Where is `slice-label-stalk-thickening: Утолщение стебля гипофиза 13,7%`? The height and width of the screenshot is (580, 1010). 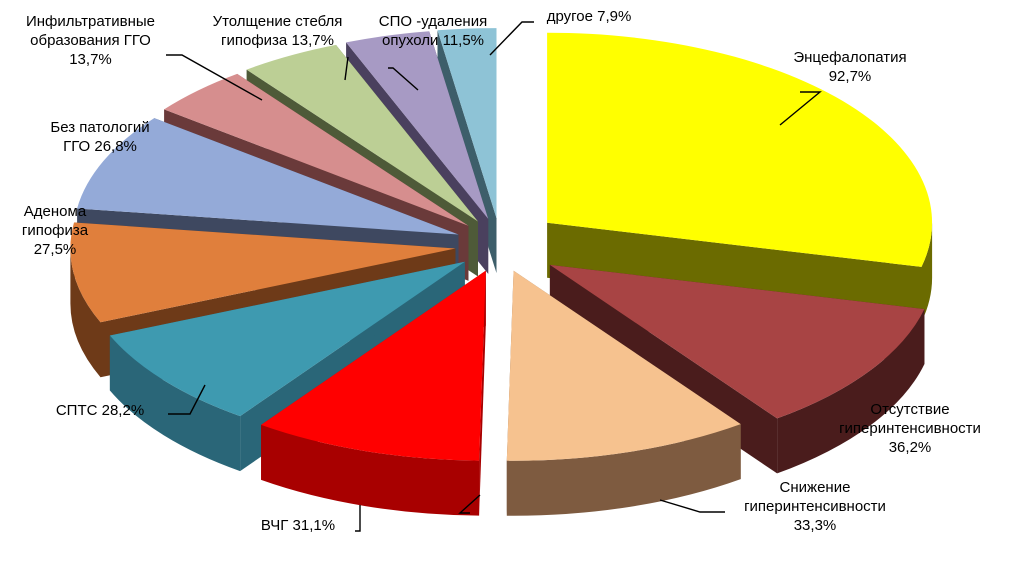
slice-label-stalk-thickening: Утолщение стебля гипофиза 13,7% is located at coordinates (277, 31).